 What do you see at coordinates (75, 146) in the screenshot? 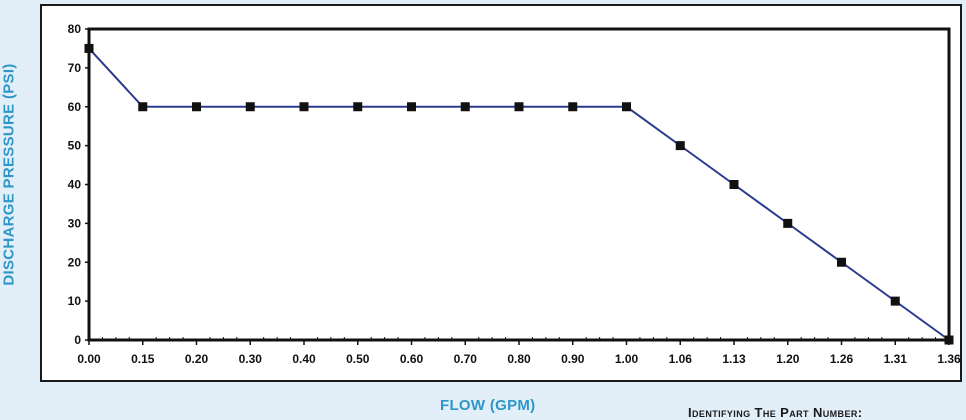
I see `y-tick-label: 50` at bounding box center [75, 146].